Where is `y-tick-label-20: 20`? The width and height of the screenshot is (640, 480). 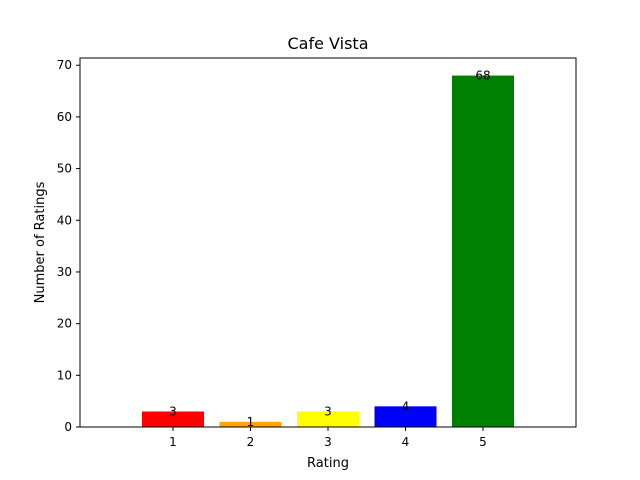
y-tick-label-20: 20 is located at coordinates (64, 324).